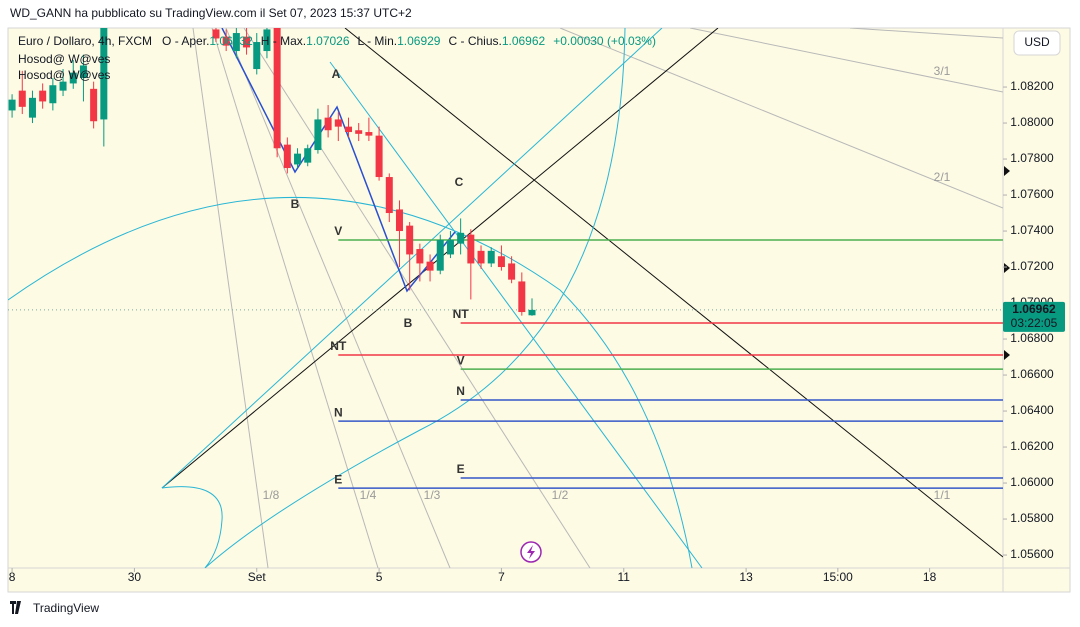  What do you see at coordinates (501, 577) in the screenshot?
I see `x-tick-label: 7` at bounding box center [501, 577].